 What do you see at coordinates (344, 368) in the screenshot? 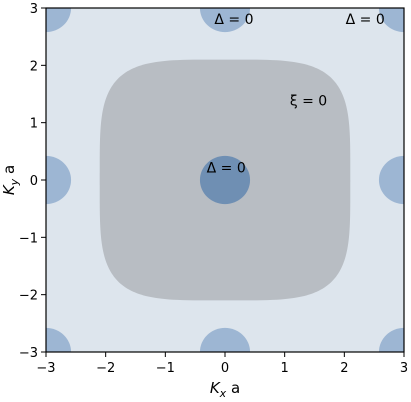
I see `x-tick-label: 2` at bounding box center [344, 368].